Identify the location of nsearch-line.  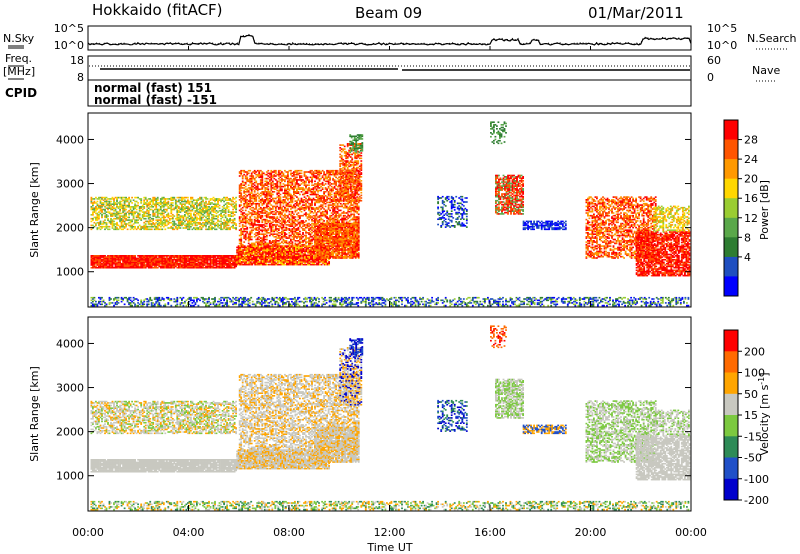
(389, 39).